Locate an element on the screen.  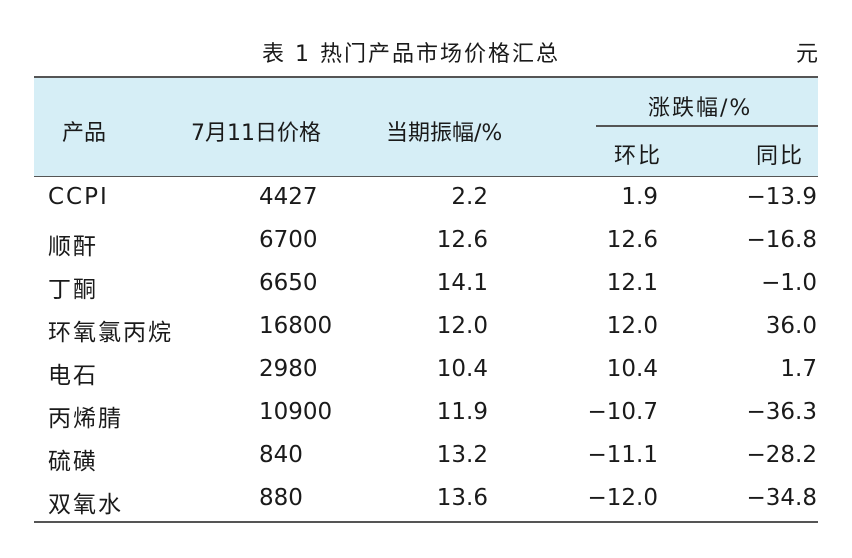
cell-price: 16800 is located at coordinates (296, 326).